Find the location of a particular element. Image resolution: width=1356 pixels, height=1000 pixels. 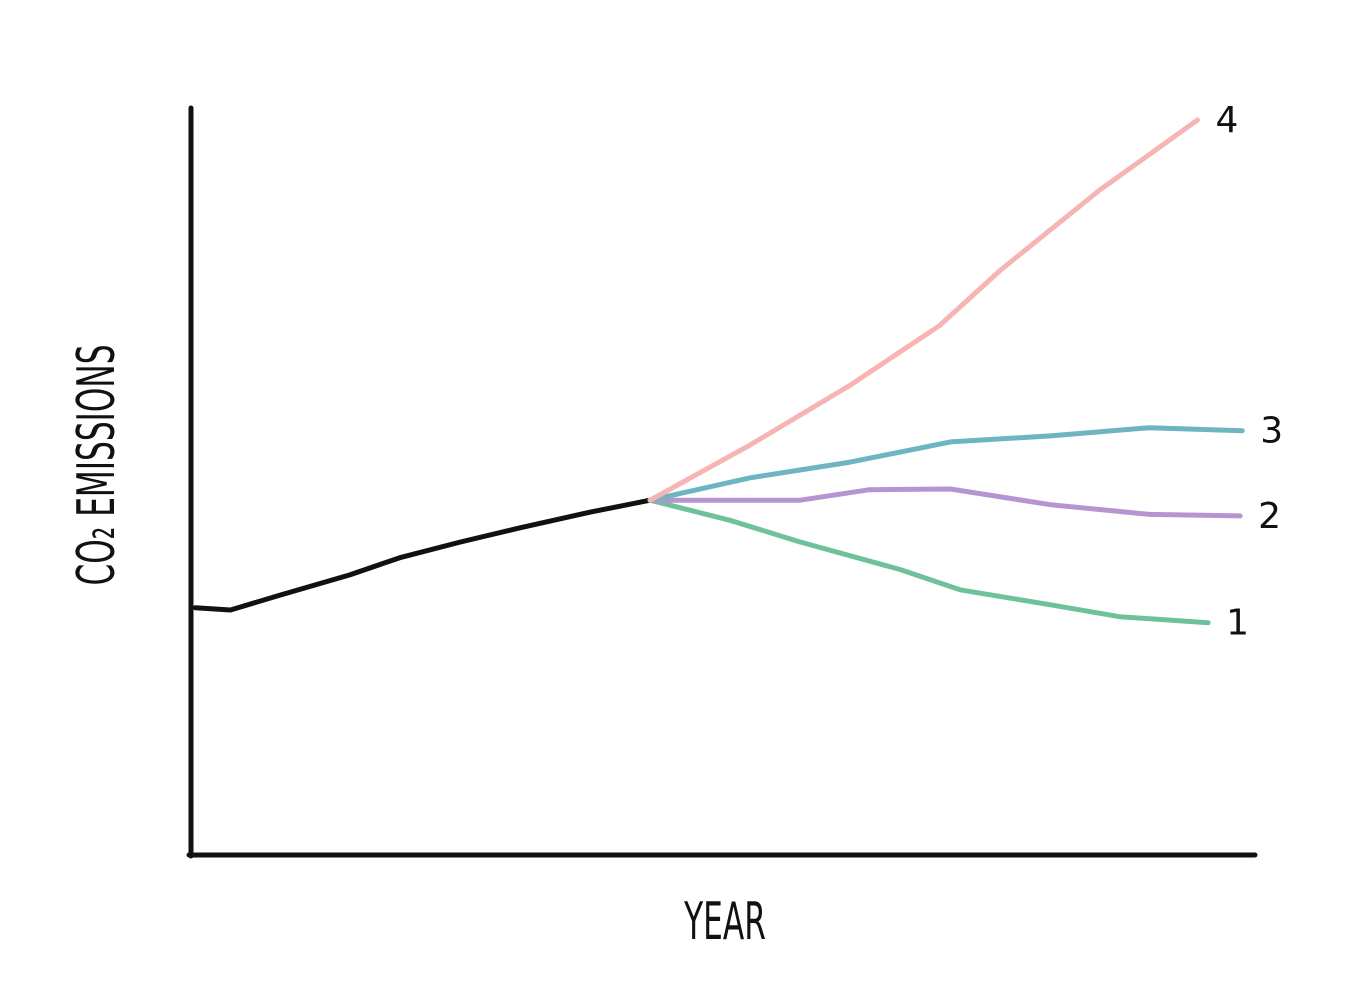

y-axis-title: CO₂ EMISSIONS is located at coordinates (97, 464).